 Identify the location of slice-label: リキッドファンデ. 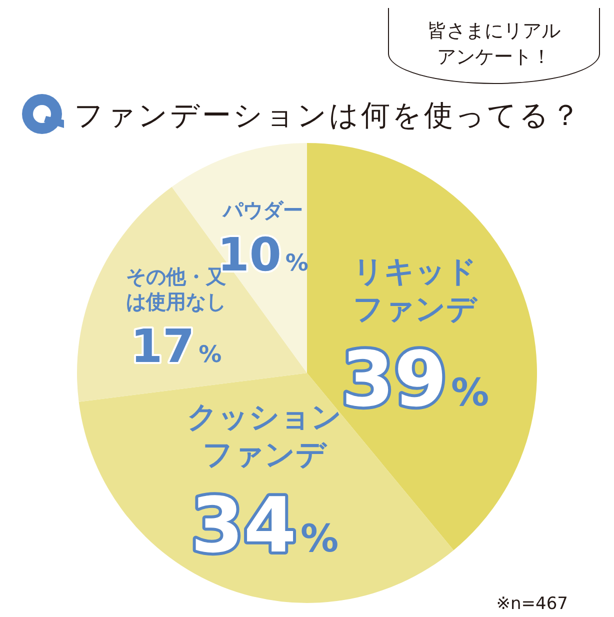
(415, 290).